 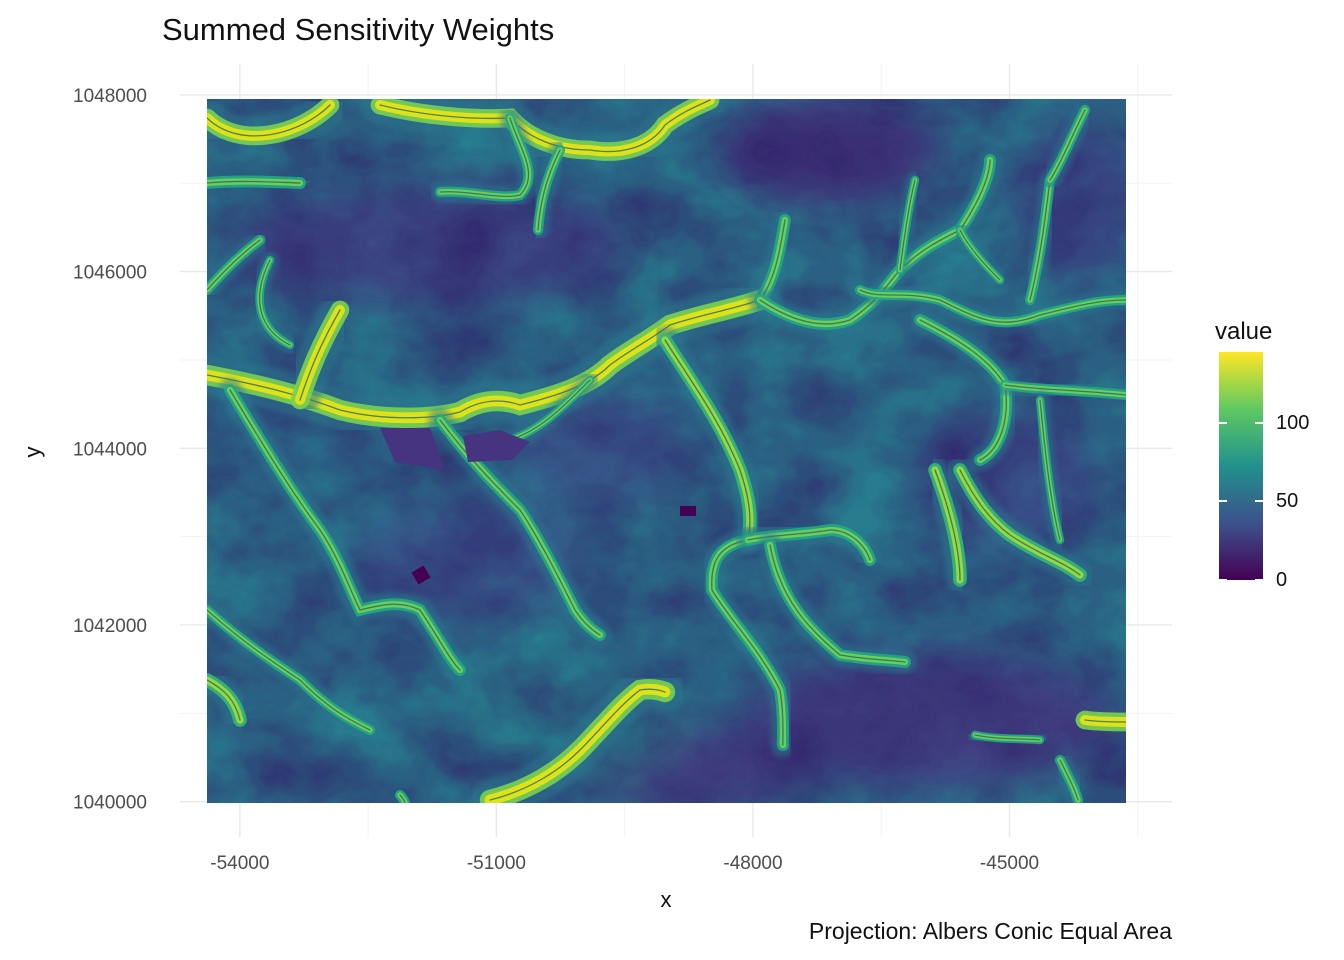 I want to click on x-axis-ticks: -54000 -51000 -48000 -45000, so click(x=624, y=863).